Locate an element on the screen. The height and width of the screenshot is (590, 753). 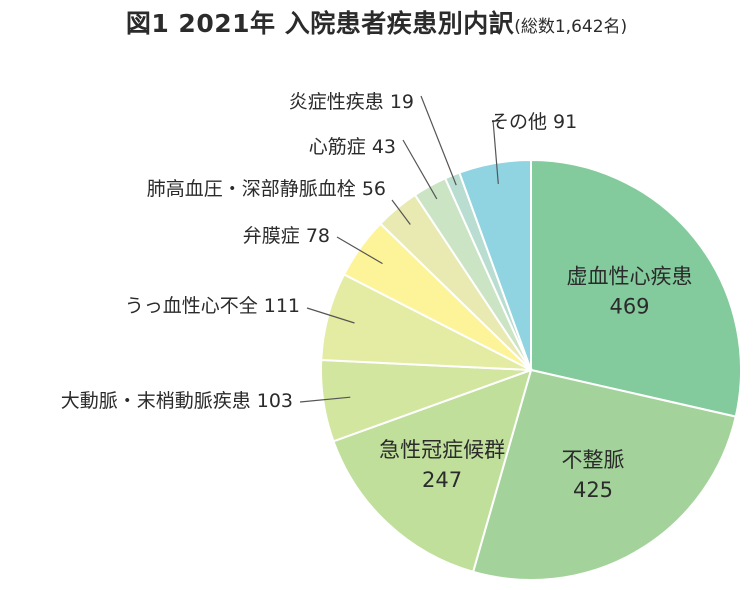
chart-title-main: 図1 2021年 入院患者疾患別内訳 is located at coordinates (320, 23).